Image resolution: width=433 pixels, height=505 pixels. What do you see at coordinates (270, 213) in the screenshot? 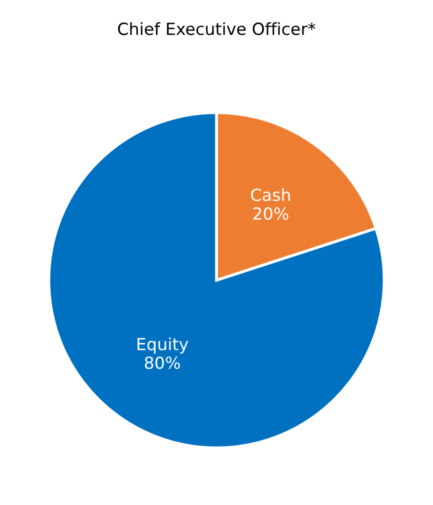
I see `data-label: 20%` at bounding box center [270, 213].